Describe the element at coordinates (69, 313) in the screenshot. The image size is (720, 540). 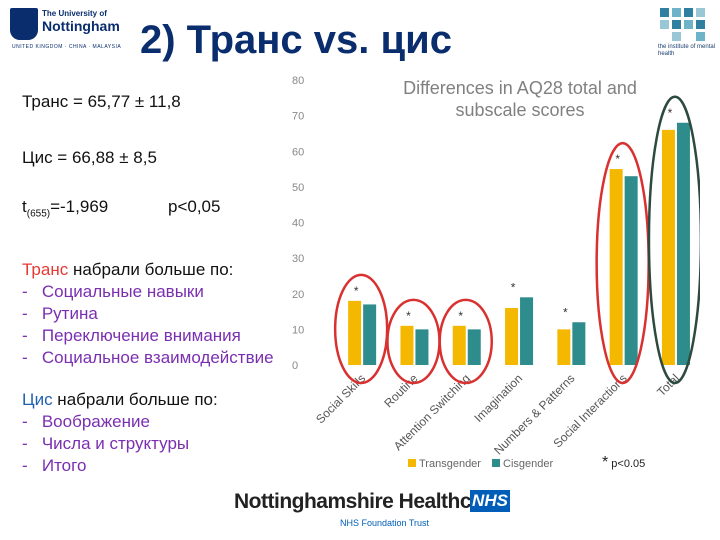
I see `list-item-text: Рутина` at that location.